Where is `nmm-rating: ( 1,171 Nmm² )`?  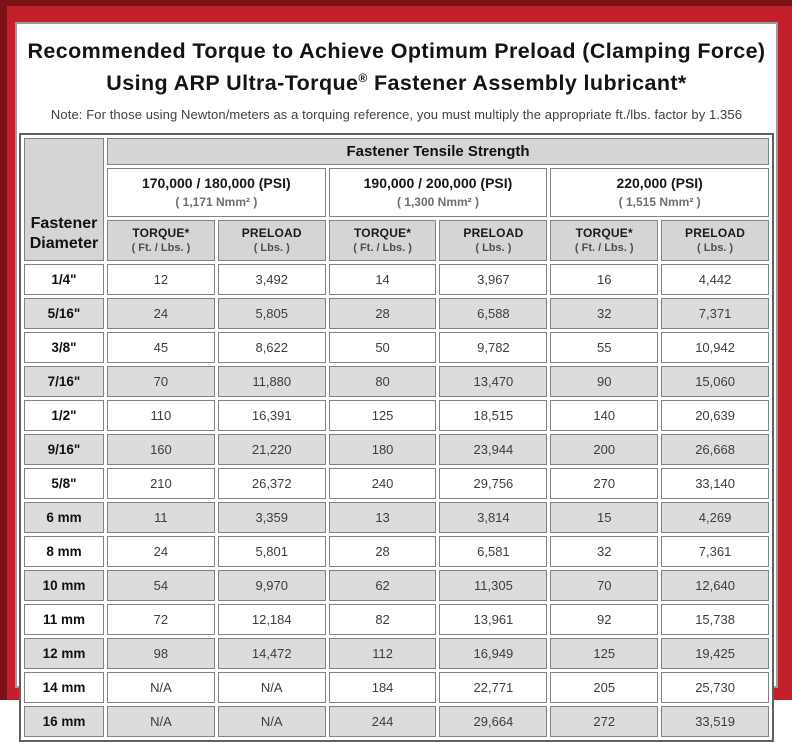 nmm-rating: ( 1,171 Nmm² ) is located at coordinates (216, 202).